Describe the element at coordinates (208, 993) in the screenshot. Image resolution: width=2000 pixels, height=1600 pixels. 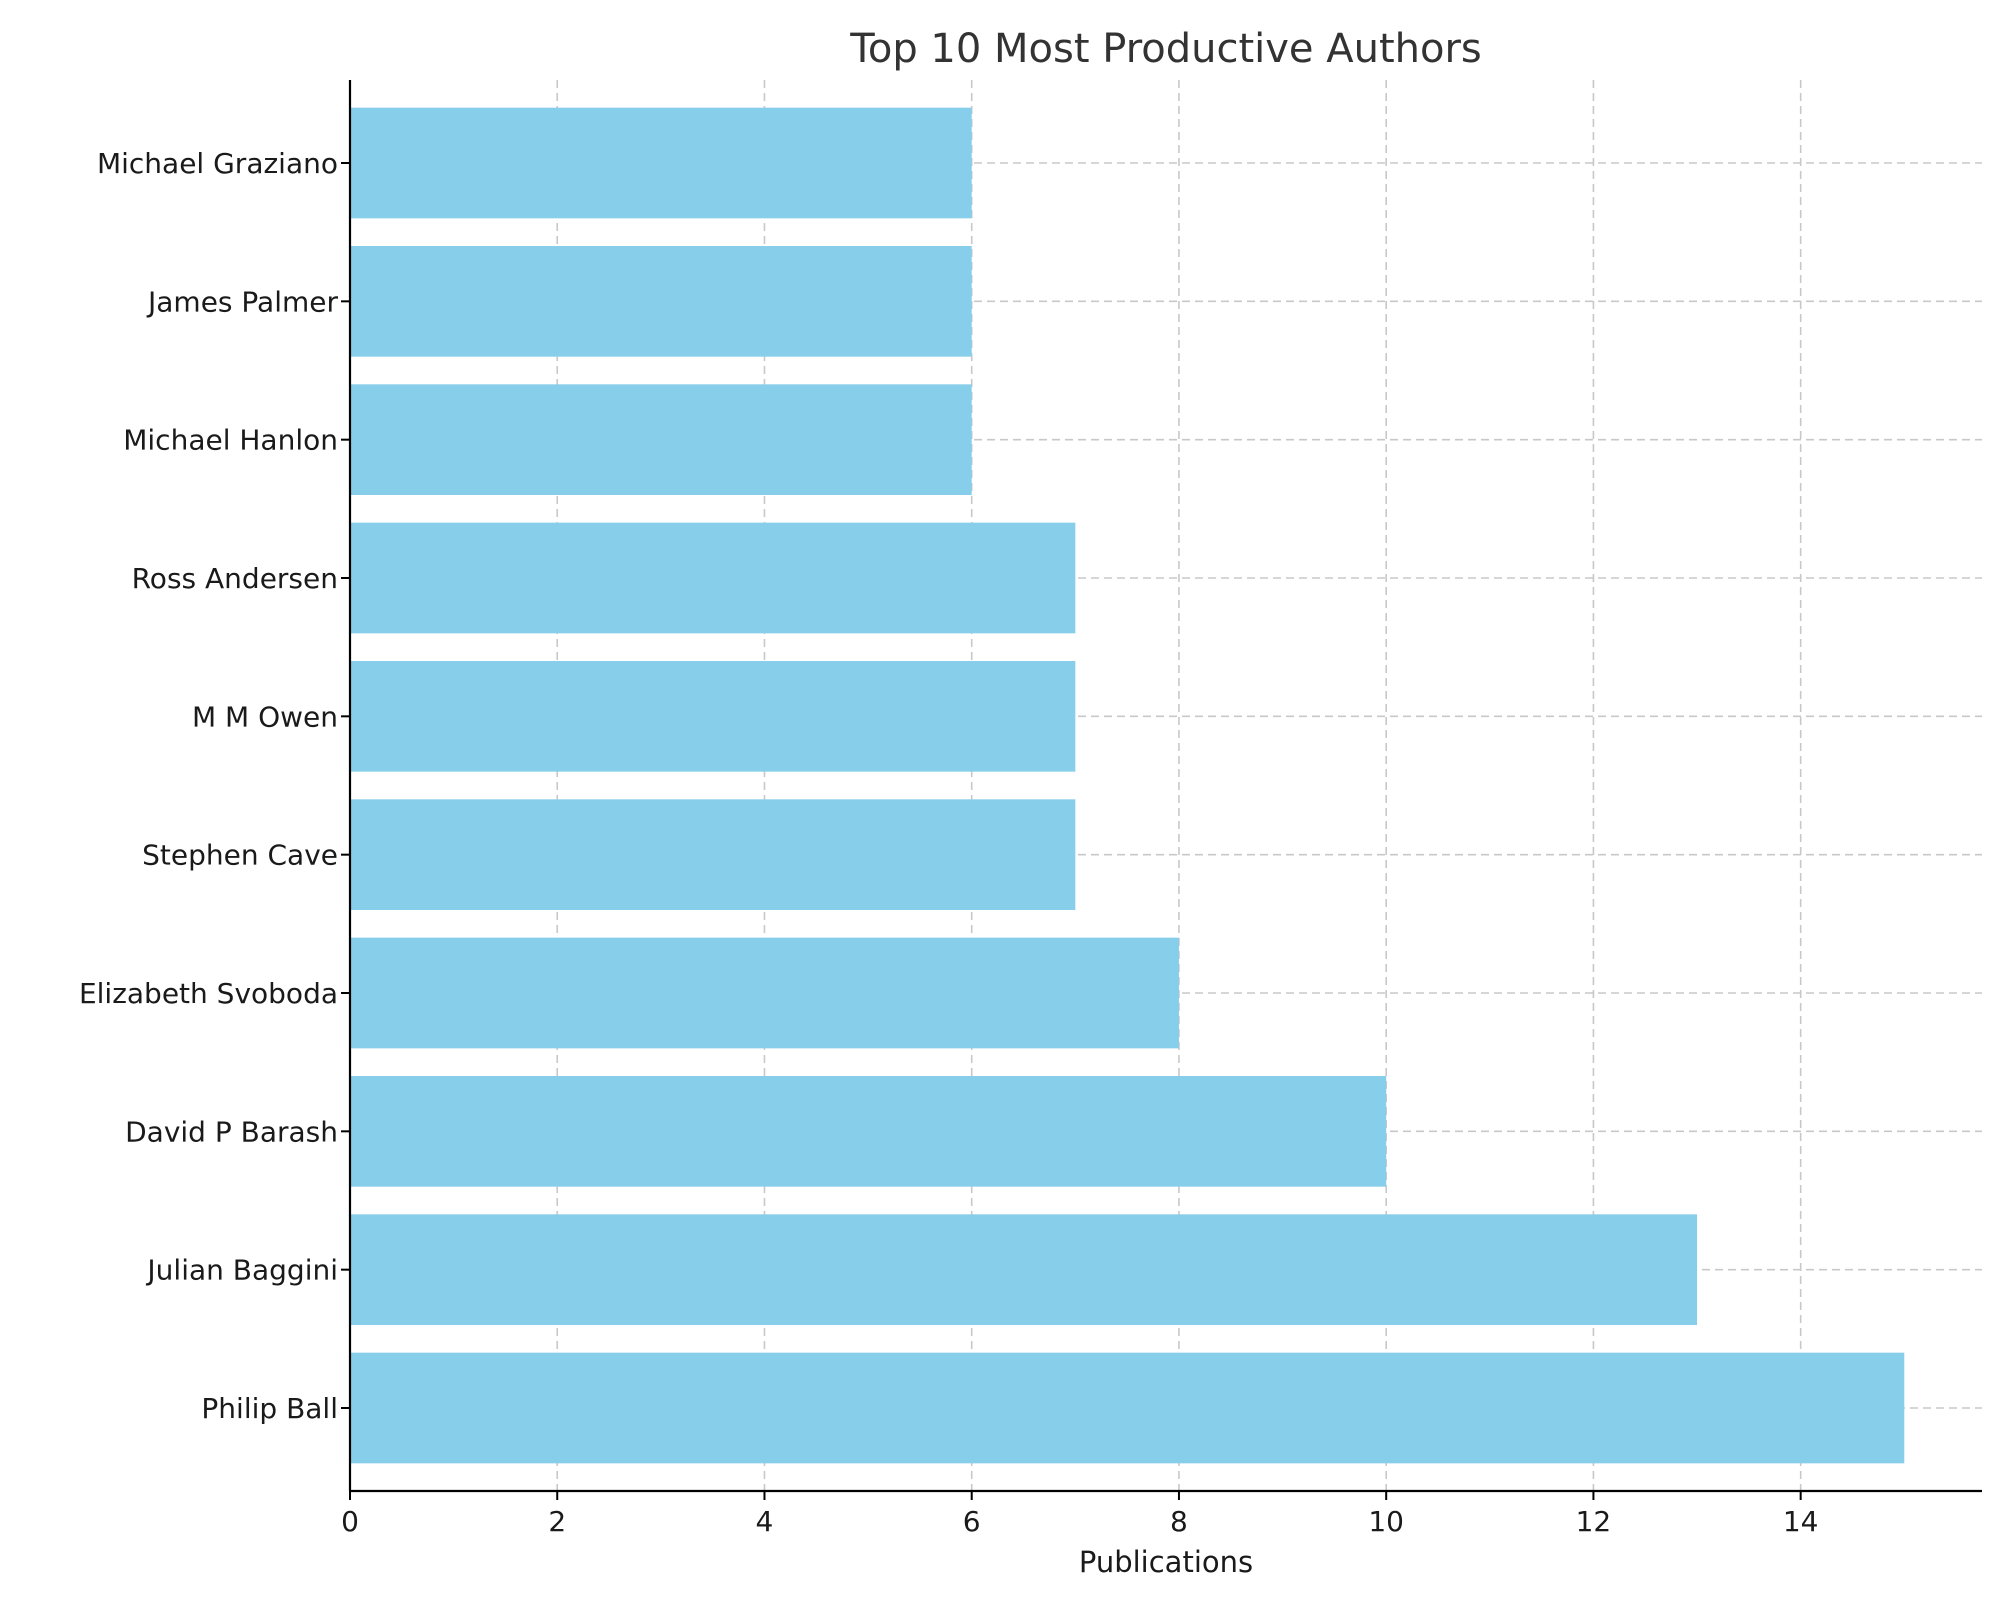
I see `y-tick-label: Elizabeth Svoboda` at that location.